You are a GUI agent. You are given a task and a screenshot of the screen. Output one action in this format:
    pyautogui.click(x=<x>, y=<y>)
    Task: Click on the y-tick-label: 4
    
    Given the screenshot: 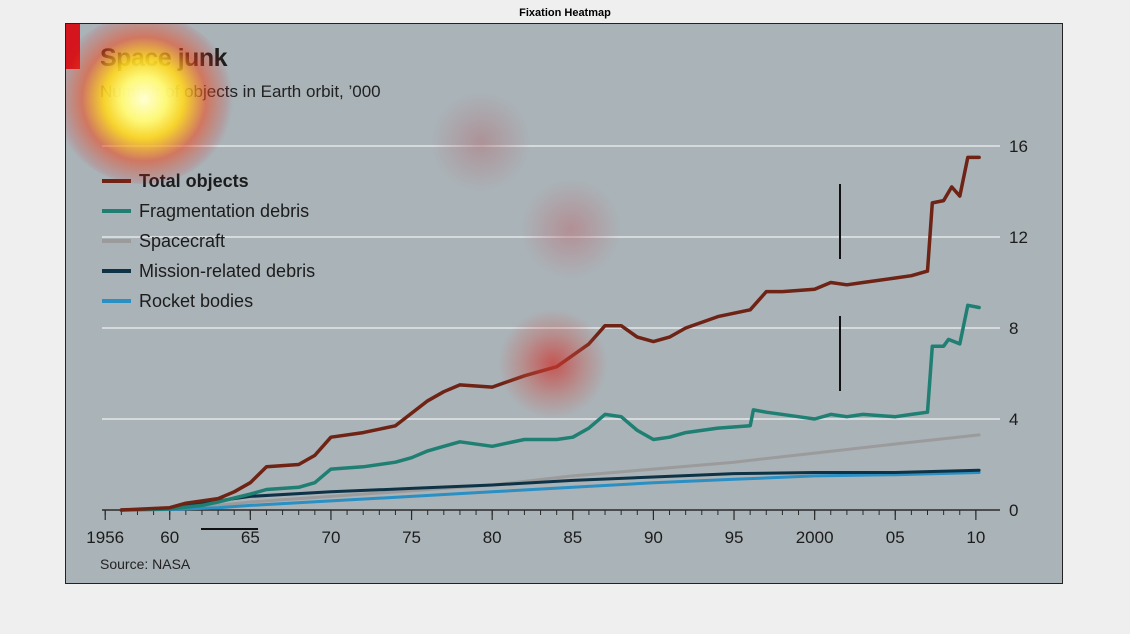 What is the action you would take?
    pyautogui.click(x=1013, y=419)
    